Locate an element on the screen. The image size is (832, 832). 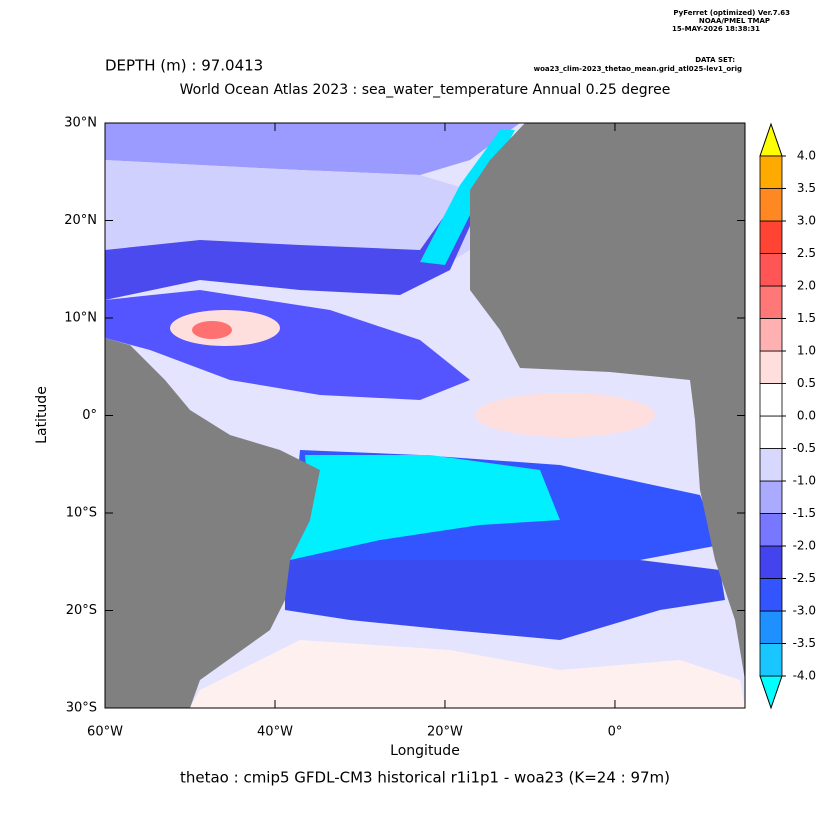
colorbar-label: 0.0 is located at coordinates (806, 416).